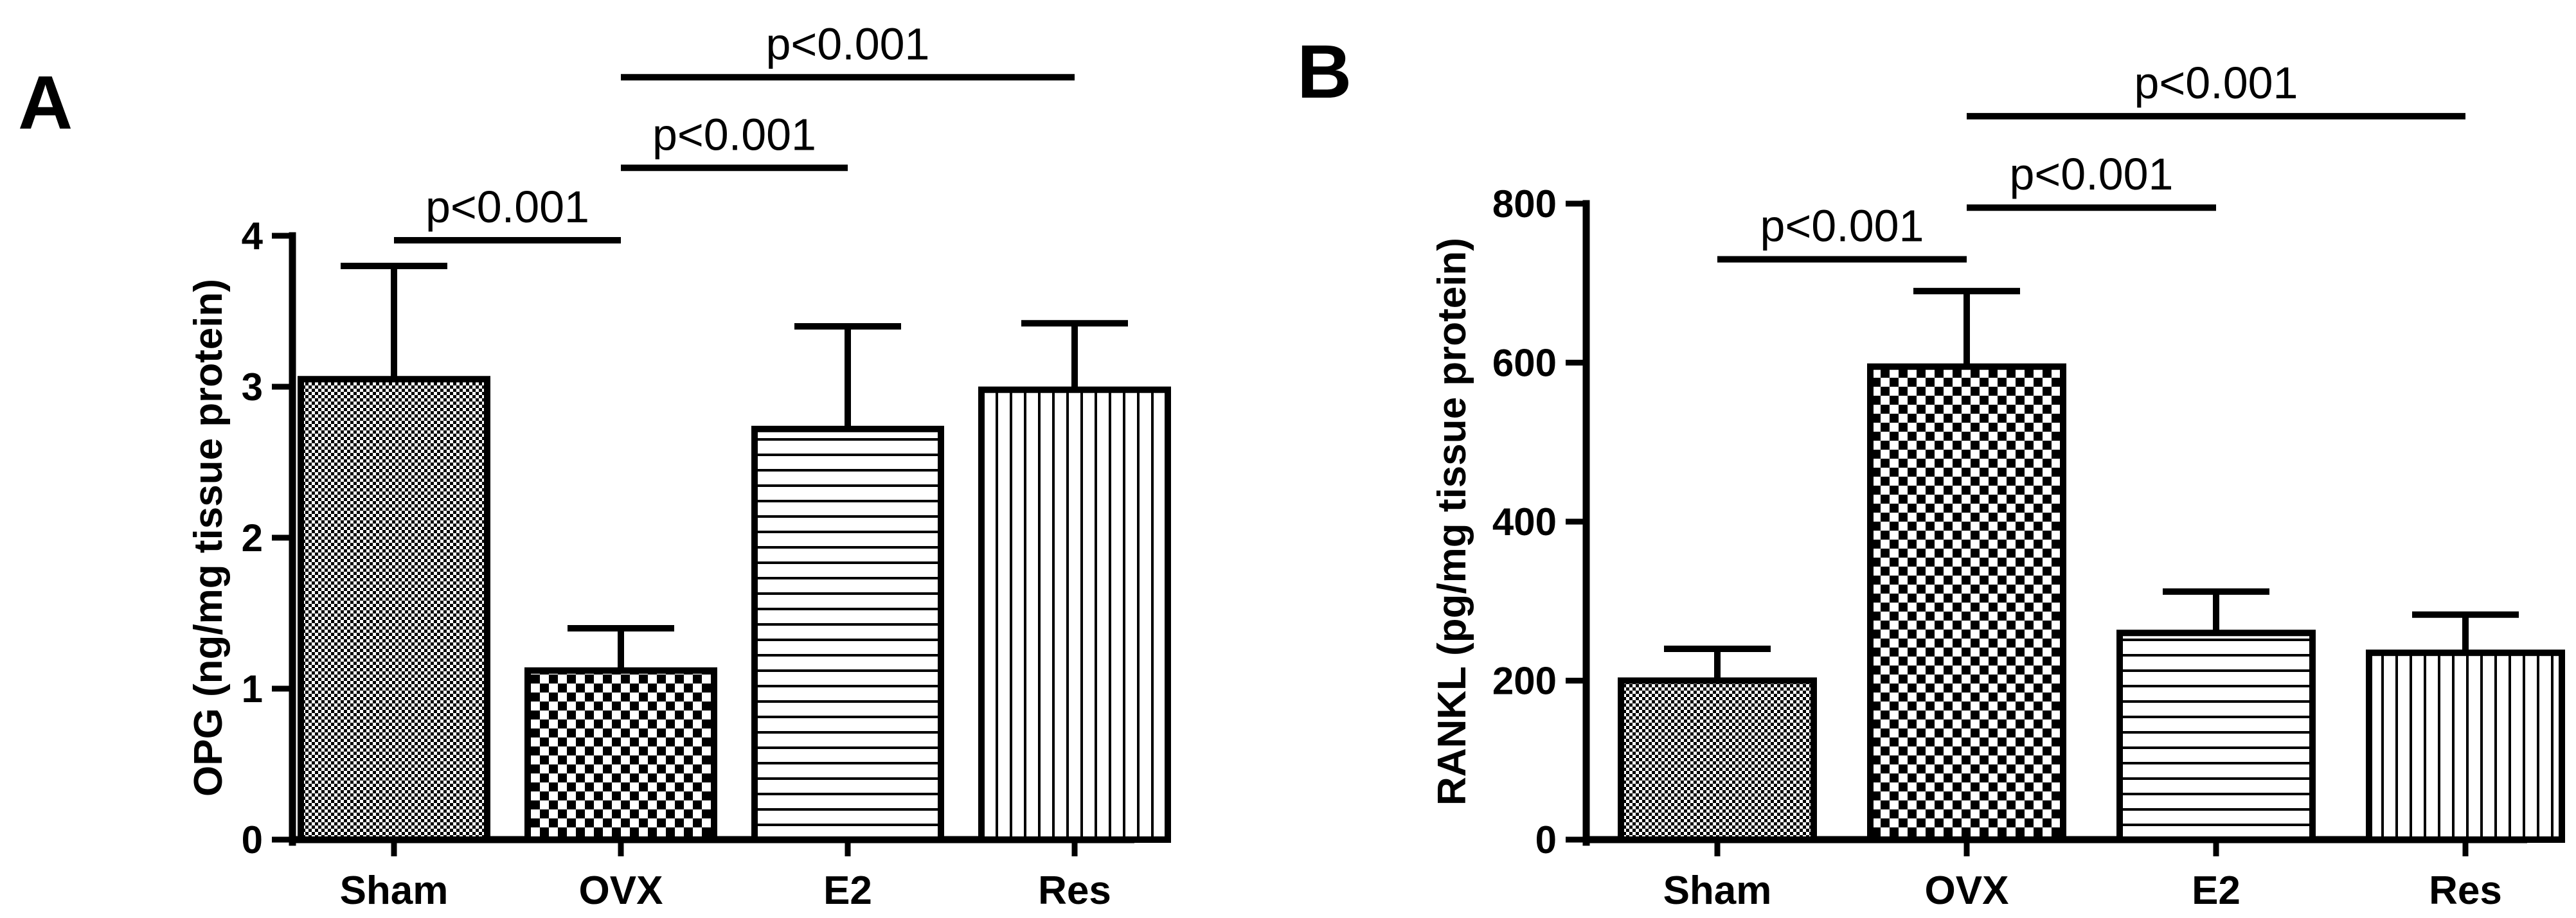 This screenshot has width=2576, height=918. What do you see at coordinates (1452, 522) in the screenshot?
I see `rankl-y-axis-title: RANKL (pg/mg tissue protein)` at bounding box center [1452, 522].